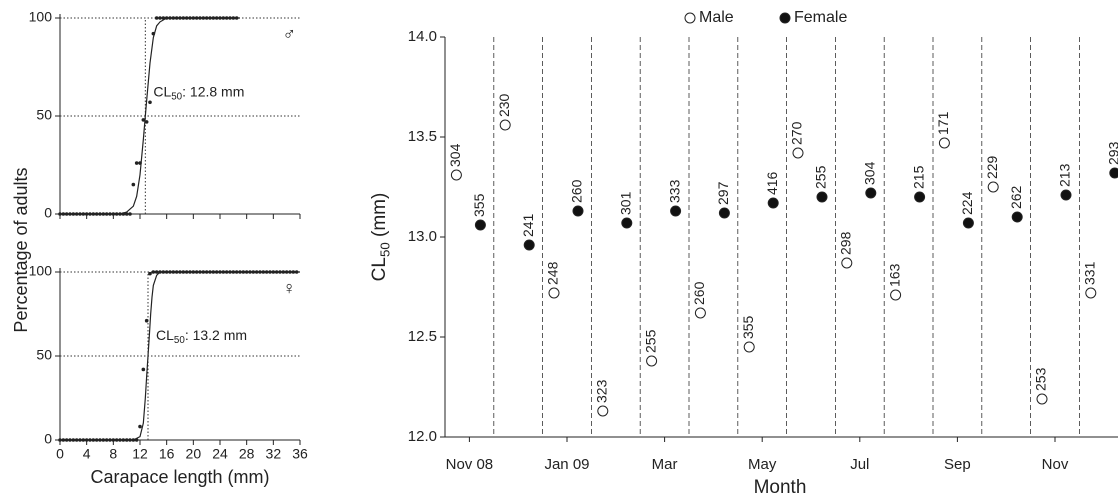 This screenshot has width=1118, height=501. What do you see at coordinates (602, 391) in the screenshot?
I see `sample-size-label: 323` at bounding box center [602, 391].